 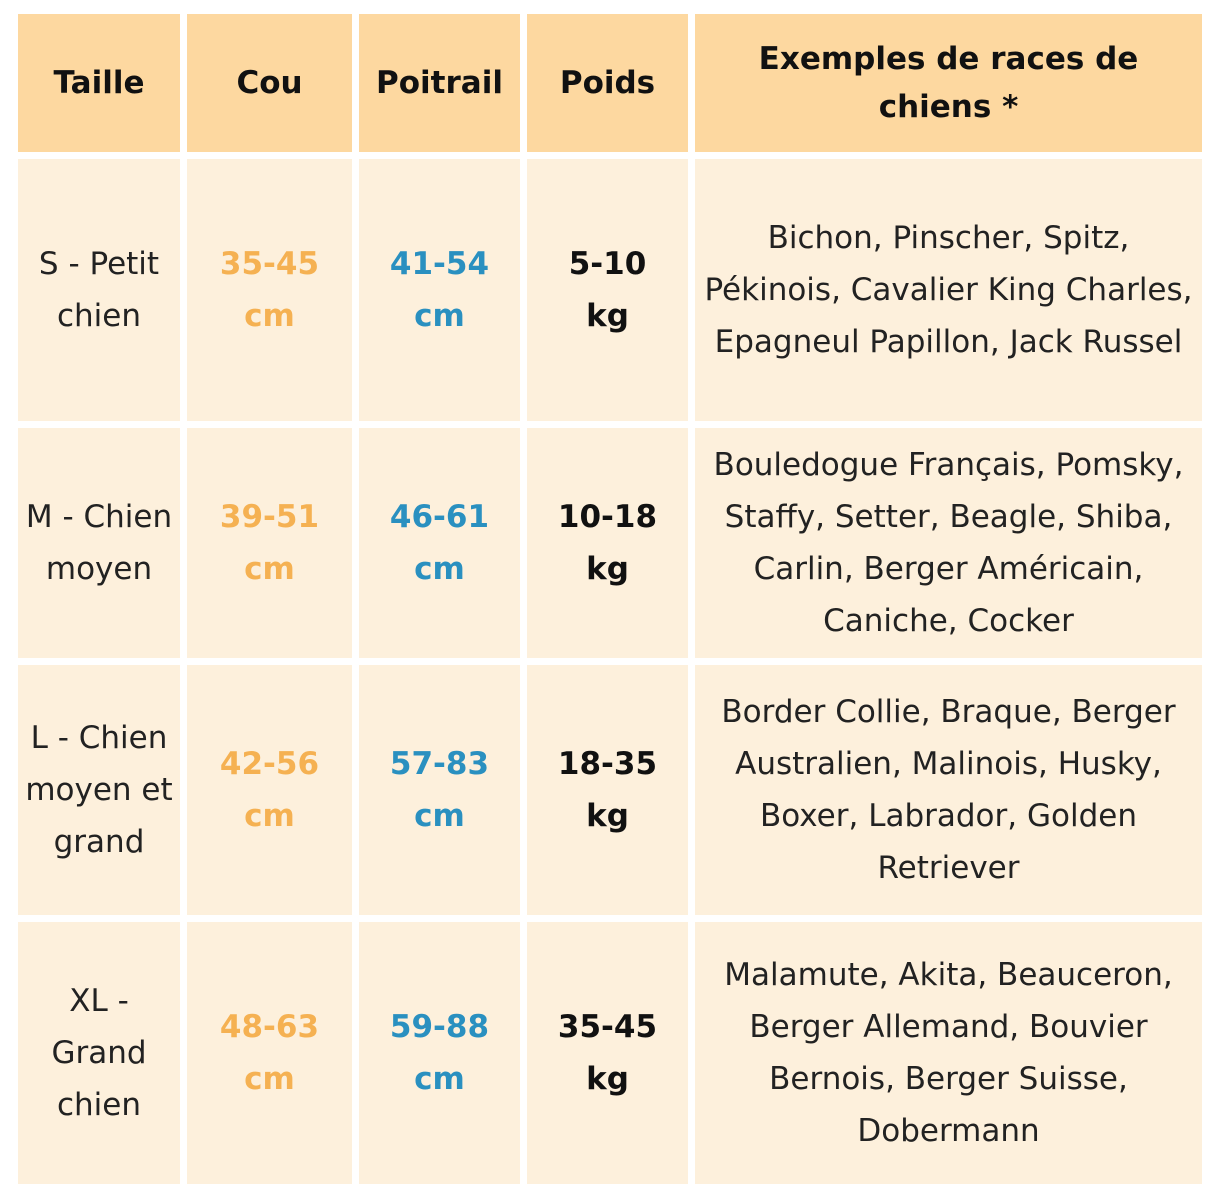 I want to click on header-cell: Taille, so click(x=99, y=83).